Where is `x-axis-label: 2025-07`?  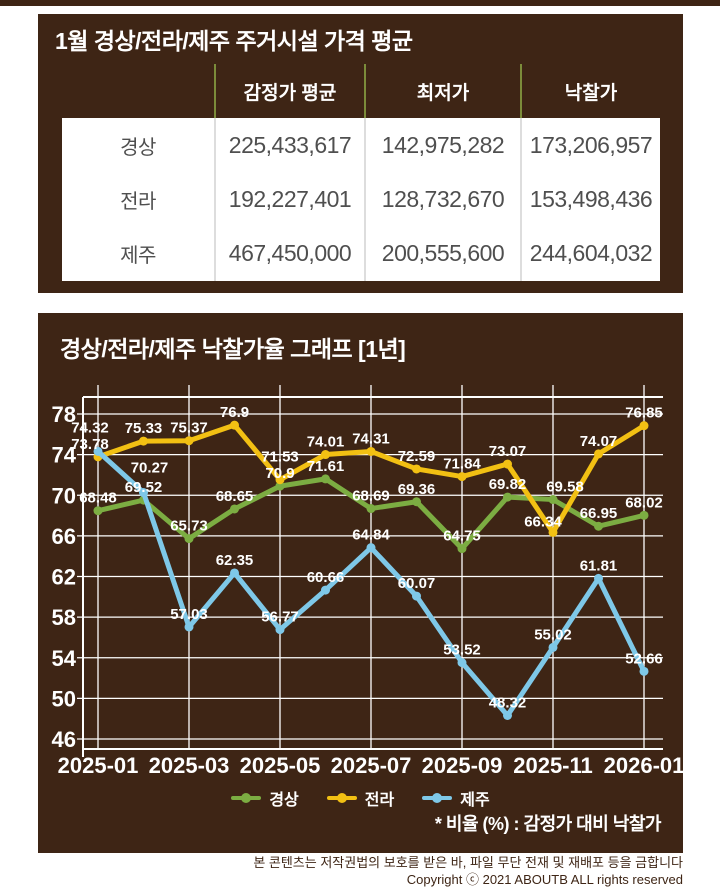
x-axis-label: 2025-07 is located at coordinates (371, 765).